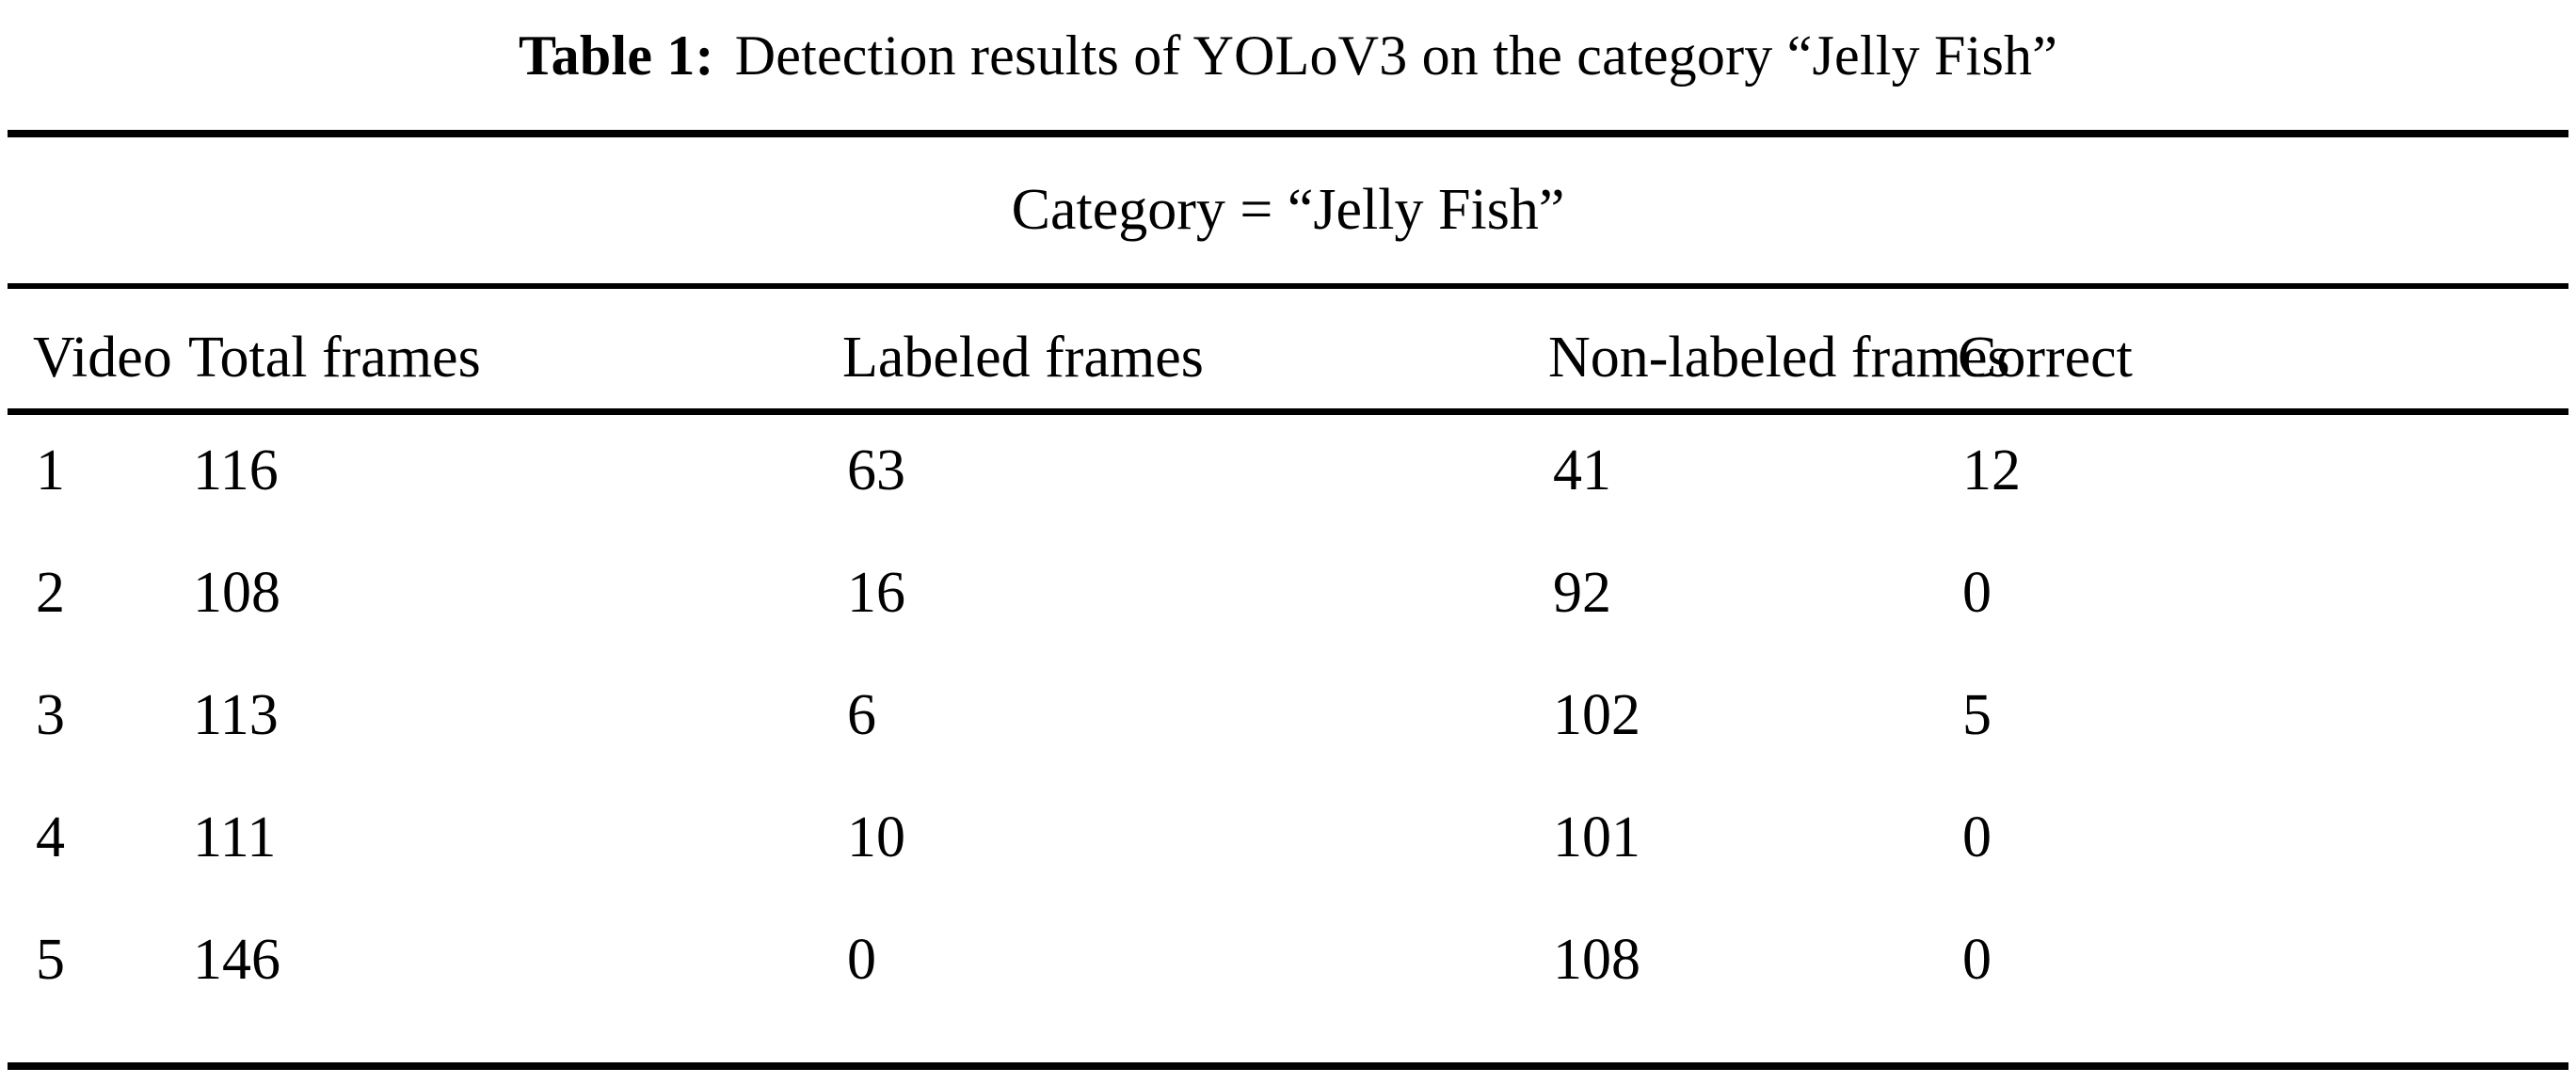 The width and height of the screenshot is (2576, 1084). What do you see at coordinates (50, 837) in the screenshot?
I see `table-cell-video: 4` at bounding box center [50, 837].